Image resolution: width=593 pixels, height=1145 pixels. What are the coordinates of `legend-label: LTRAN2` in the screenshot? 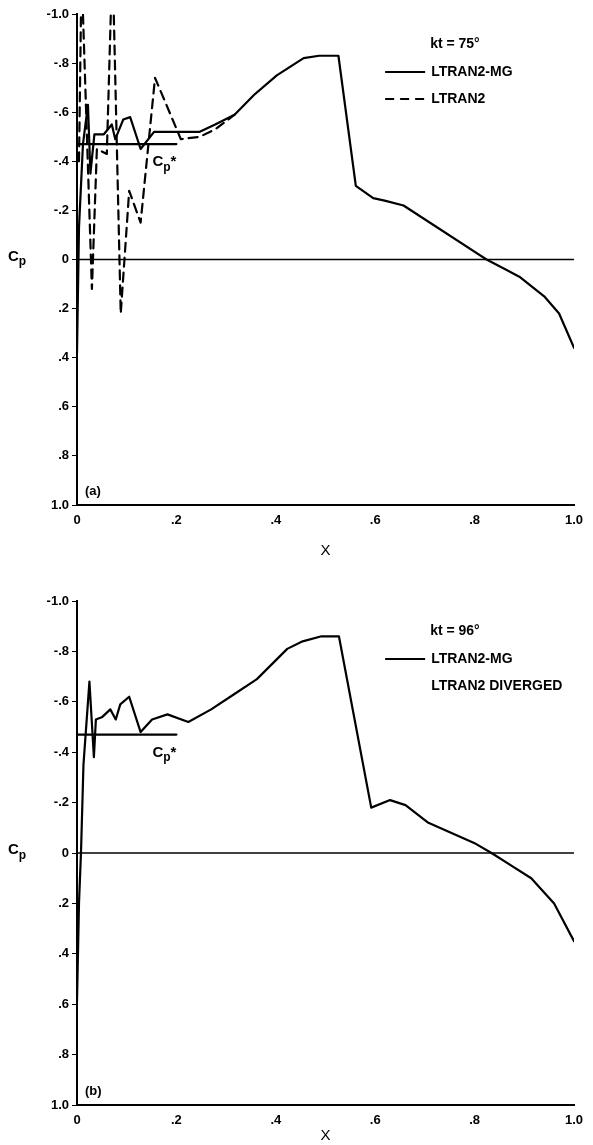 It's located at (458, 97).